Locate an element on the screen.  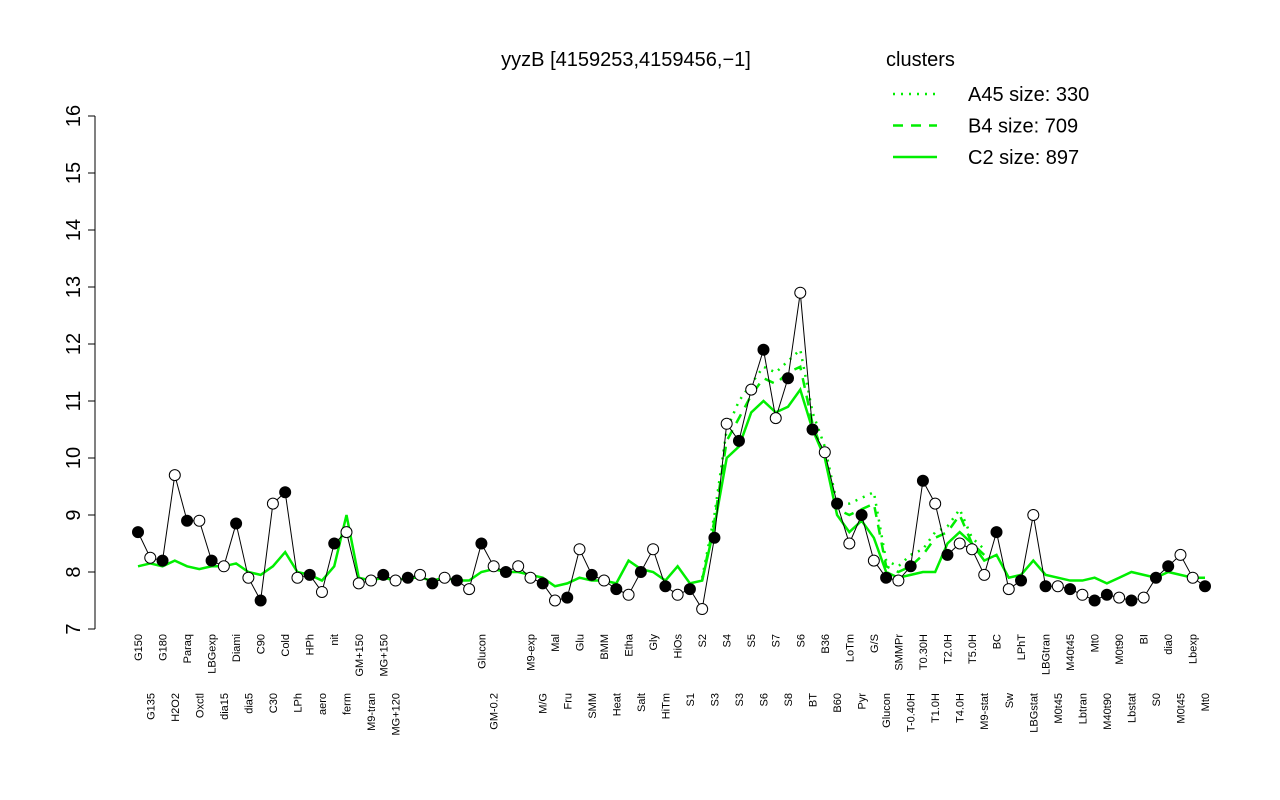
y-tick-label: 9 is located at coordinates (74, 514).